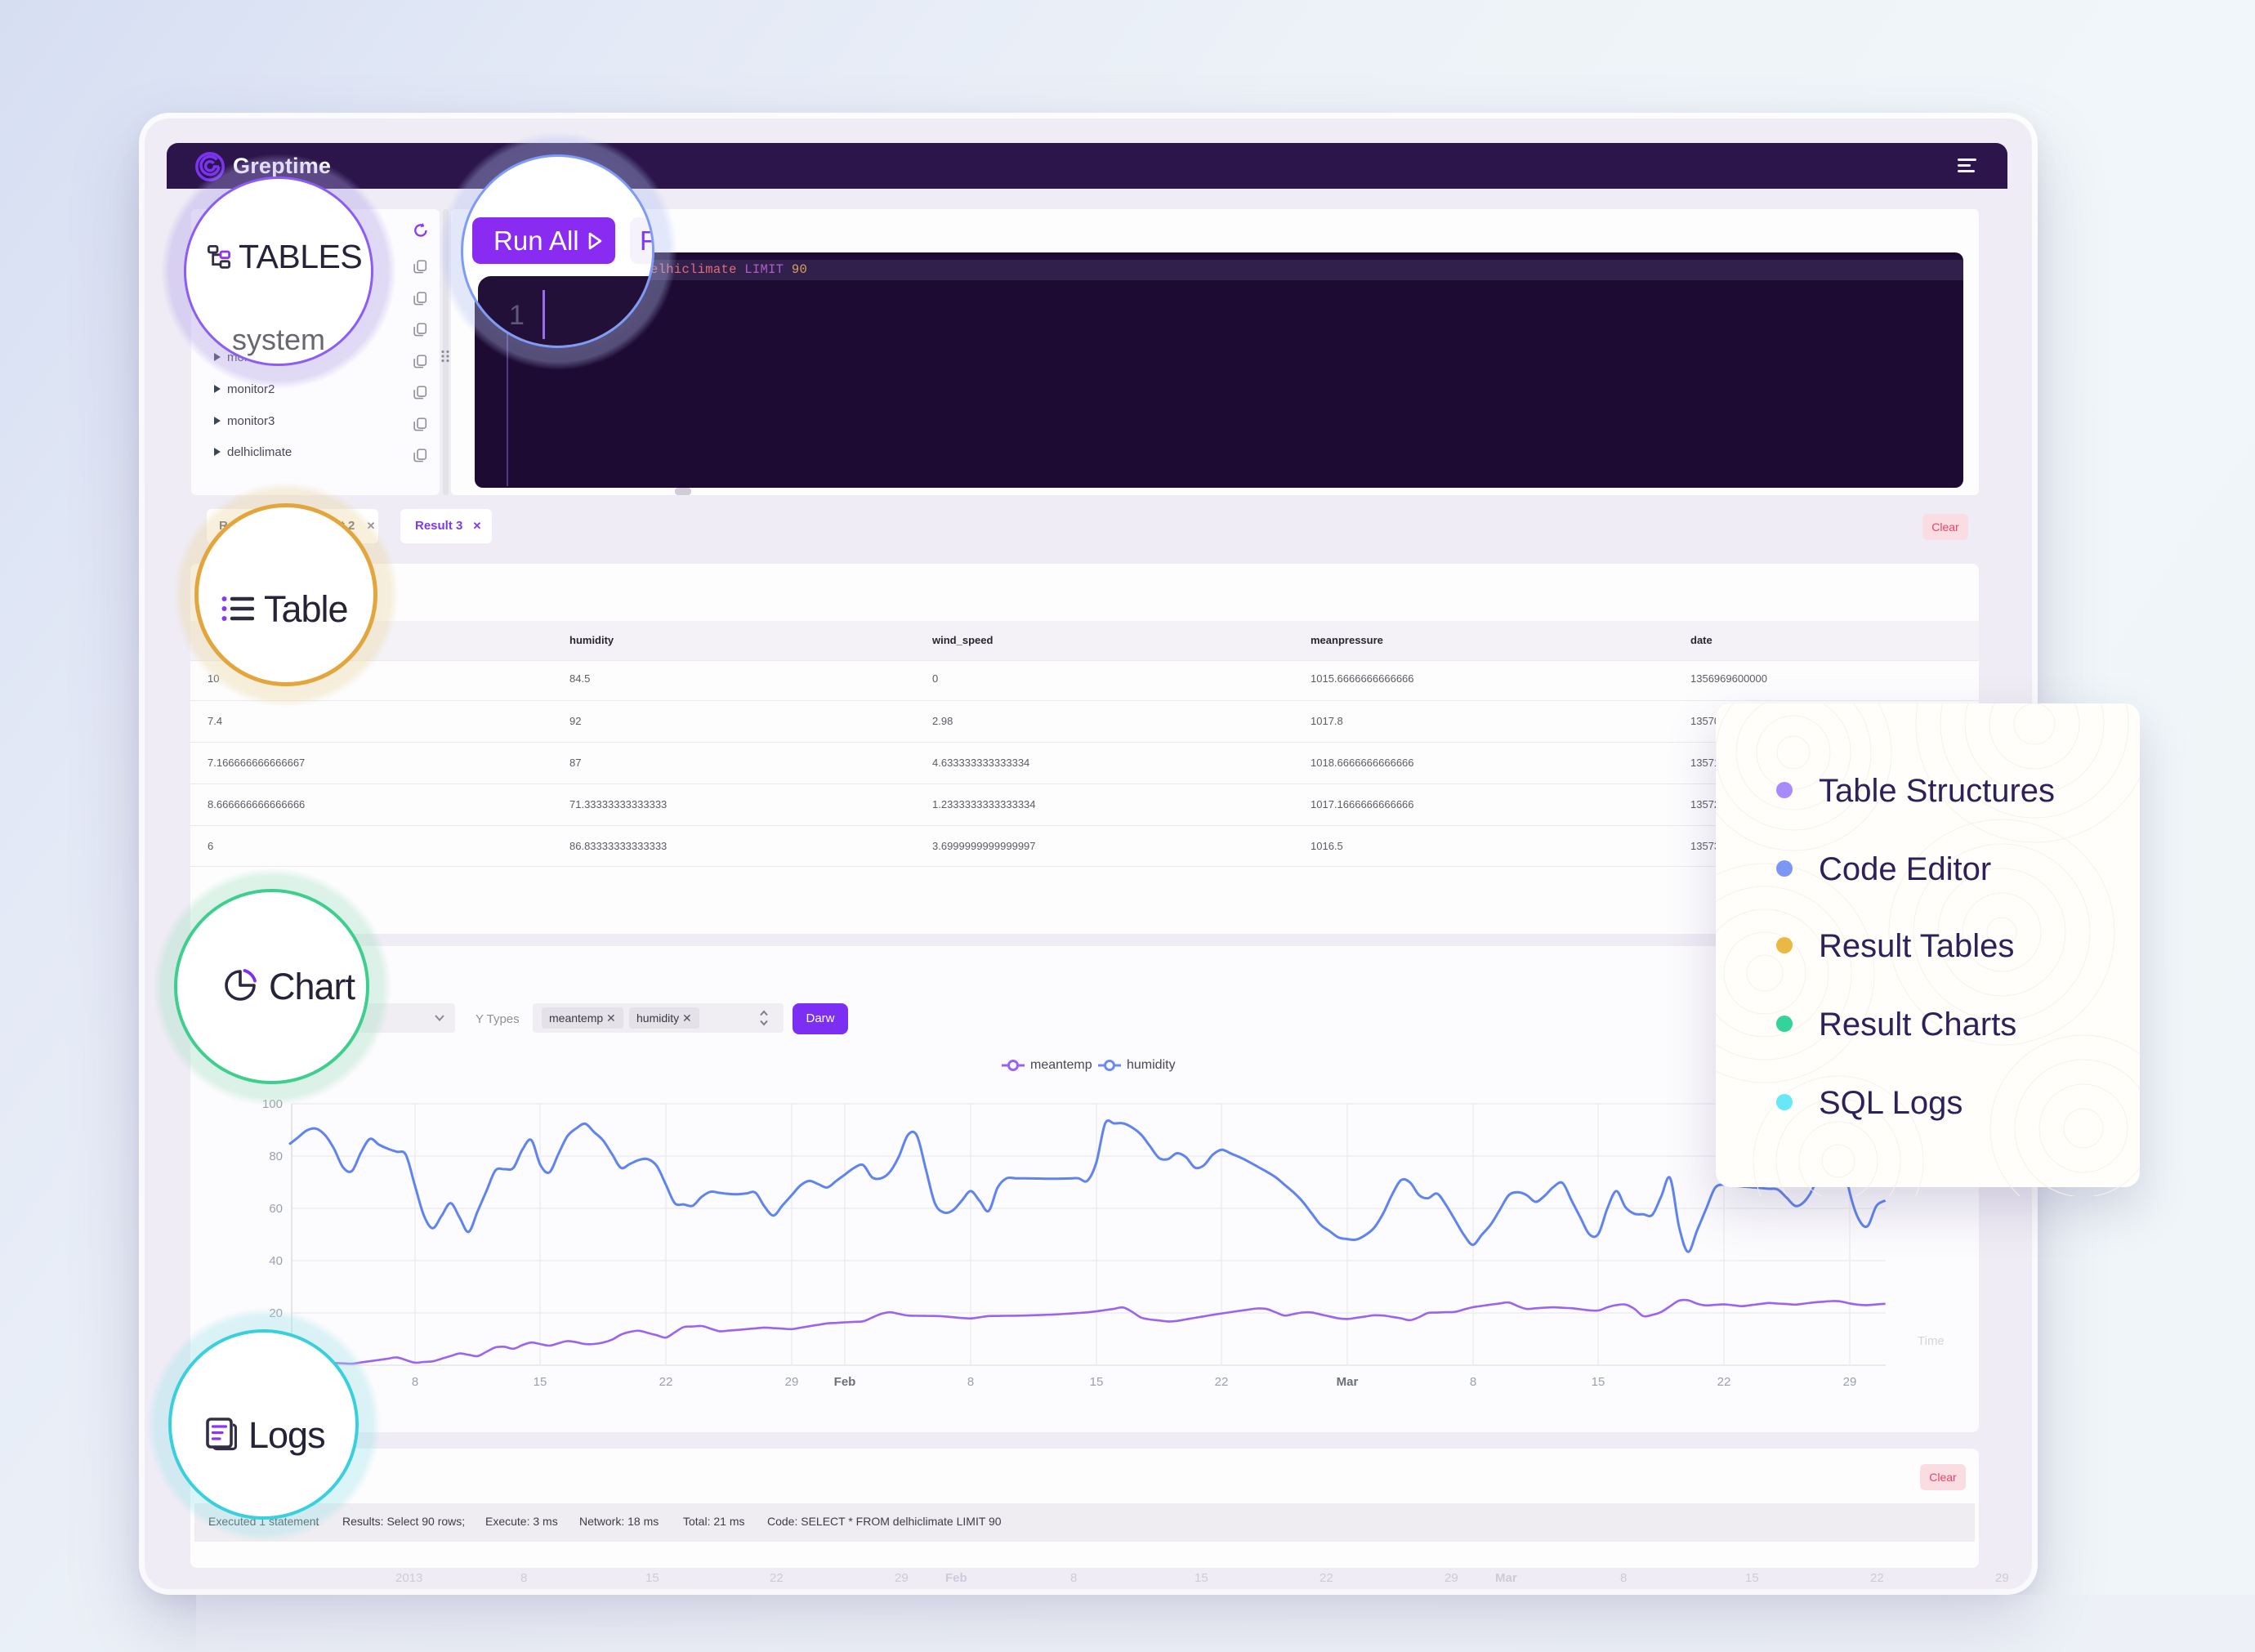 This screenshot has height=1652, width=2255. I want to click on svg-text: 60, so click(276, 1209).